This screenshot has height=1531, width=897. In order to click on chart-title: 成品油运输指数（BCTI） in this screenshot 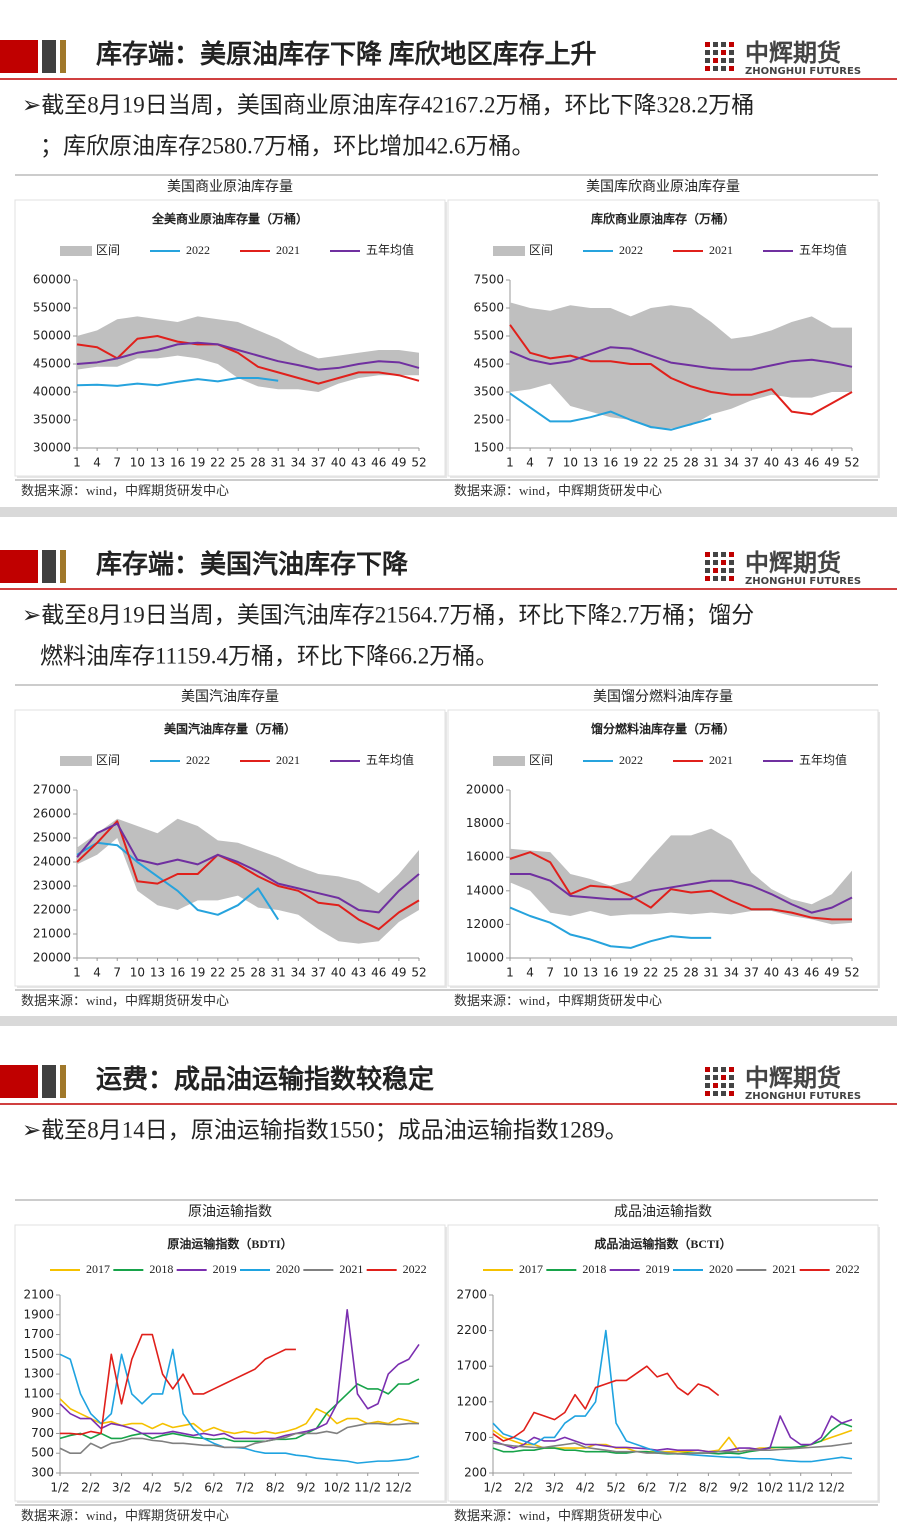, I will do `click(662, 1243)`.